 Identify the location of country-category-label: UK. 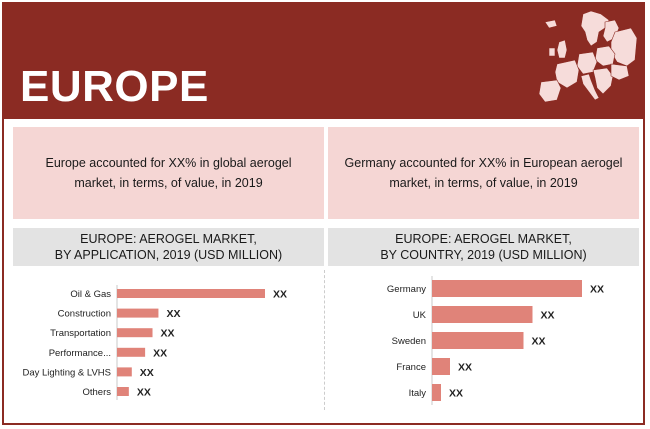
(420, 315).